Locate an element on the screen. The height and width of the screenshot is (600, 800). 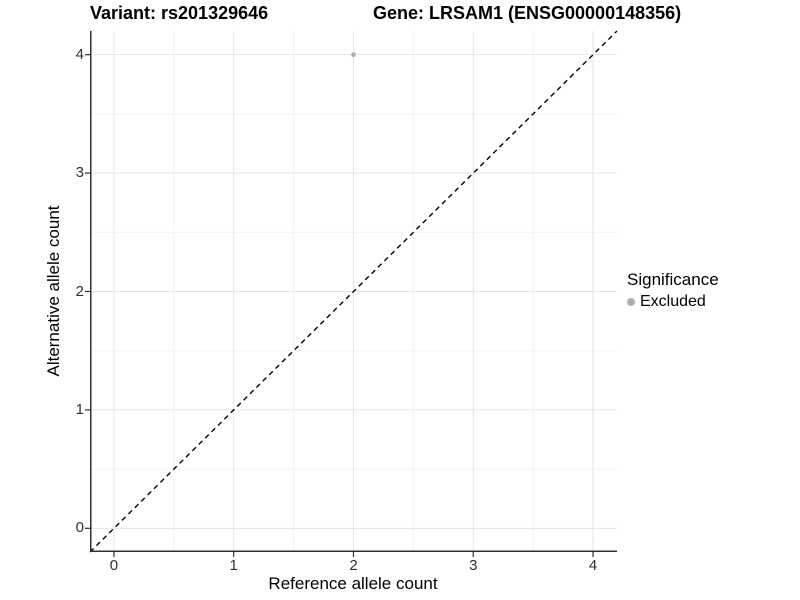
legend-title: Significance is located at coordinates (673, 279).